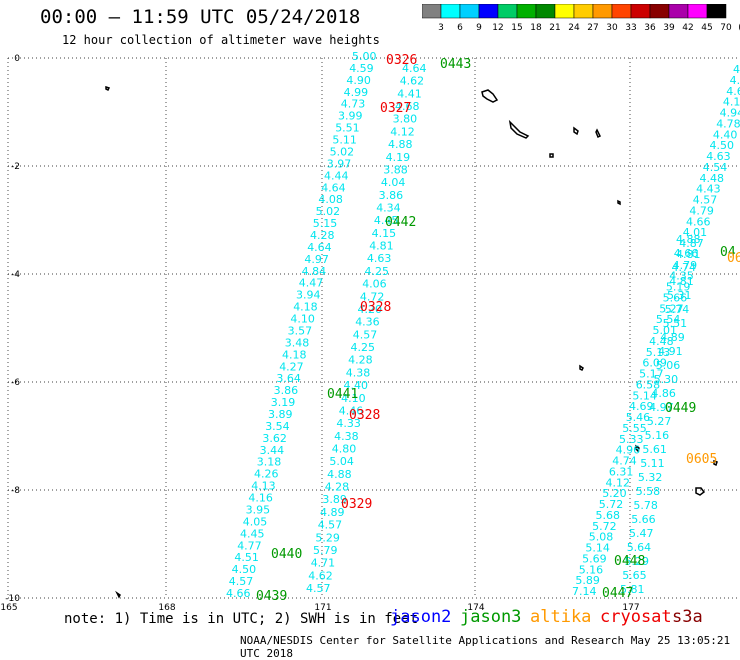 The height and width of the screenshot is (660, 740). What do you see at coordinates (400, 144) in the screenshot?
I see `wave-height-value: 4.88` at bounding box center [400, 144].